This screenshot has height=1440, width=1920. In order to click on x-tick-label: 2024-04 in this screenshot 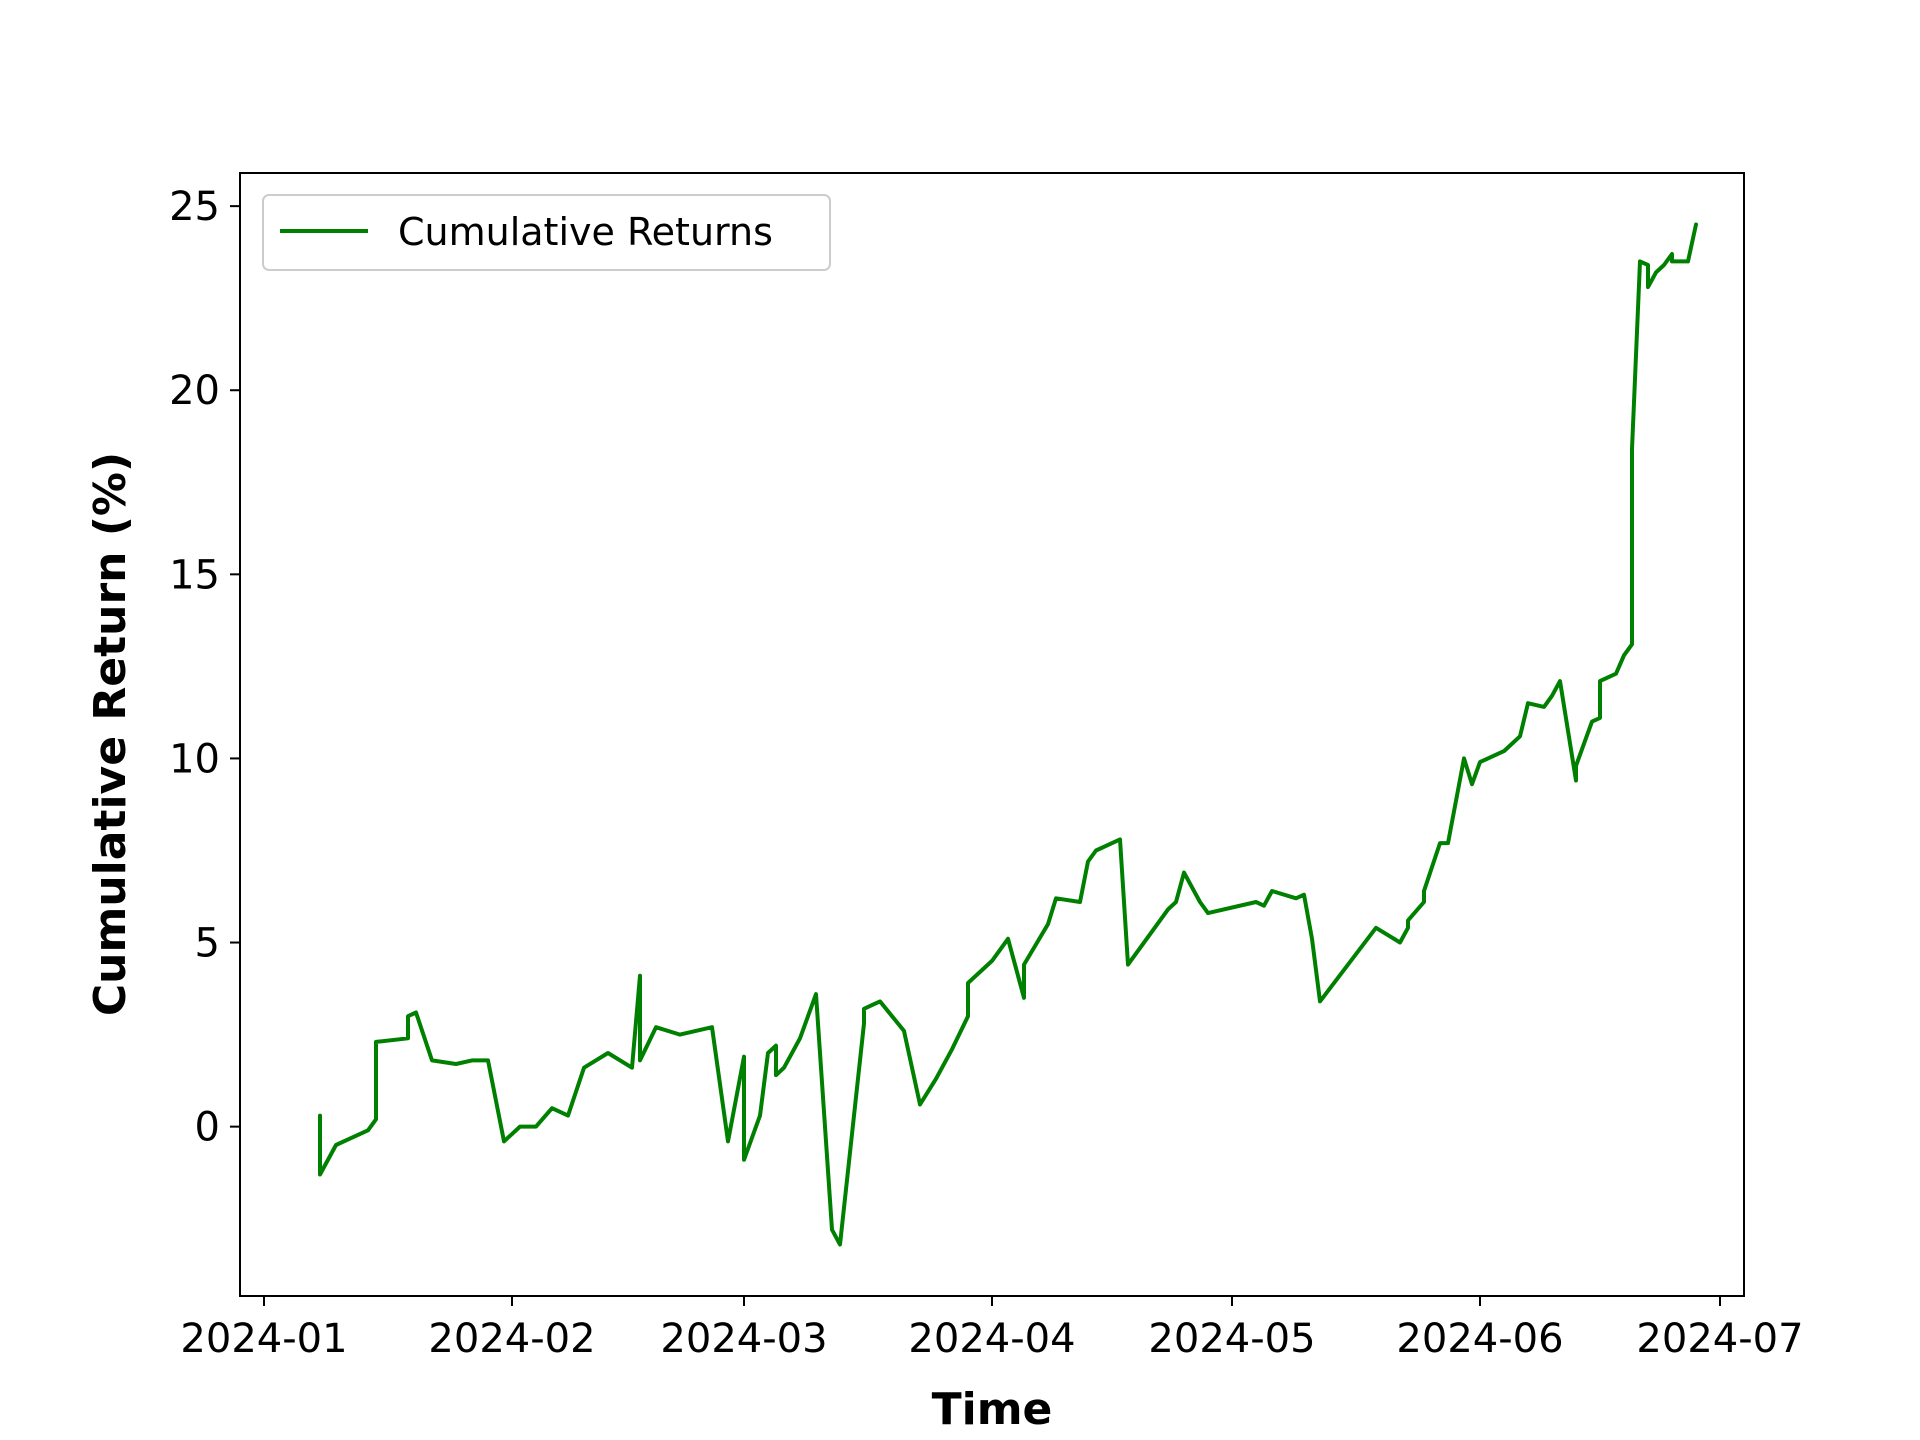, I will do `click(991, 1339)`.